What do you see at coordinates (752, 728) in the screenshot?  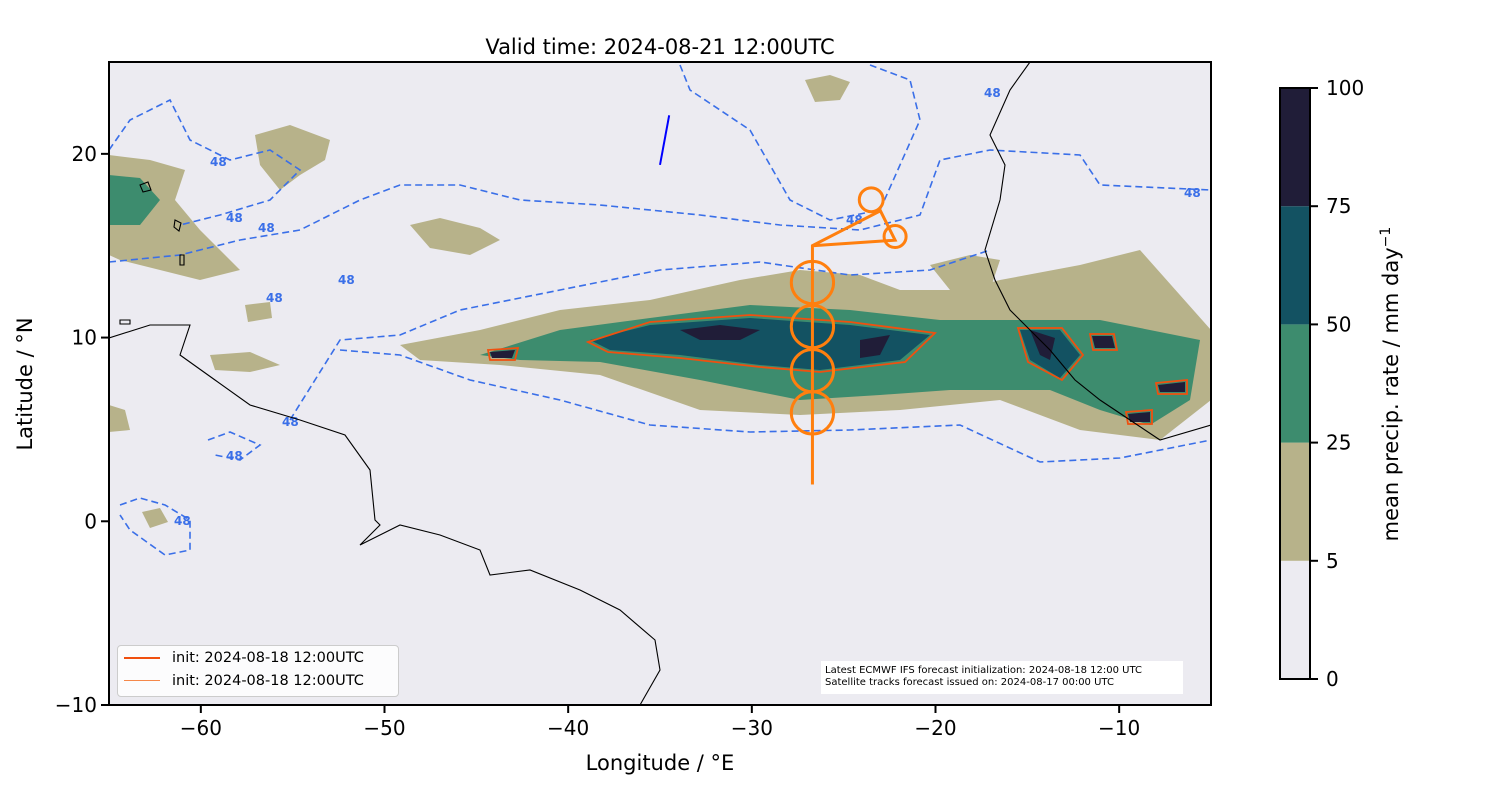 I see `x-tick-label: −30` at bounding box center [752, 728].